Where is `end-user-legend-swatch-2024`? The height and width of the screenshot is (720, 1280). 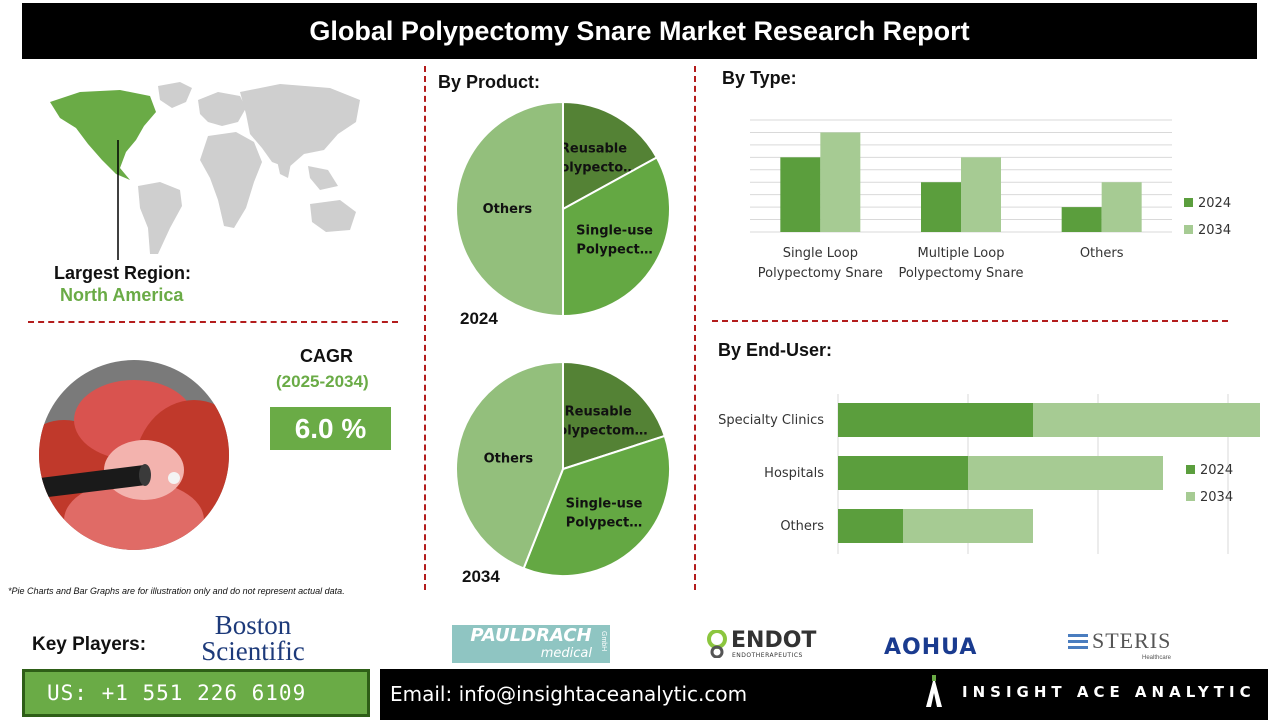 end-user-legend-swatch-2024 is located at coordinates (1190, 469).